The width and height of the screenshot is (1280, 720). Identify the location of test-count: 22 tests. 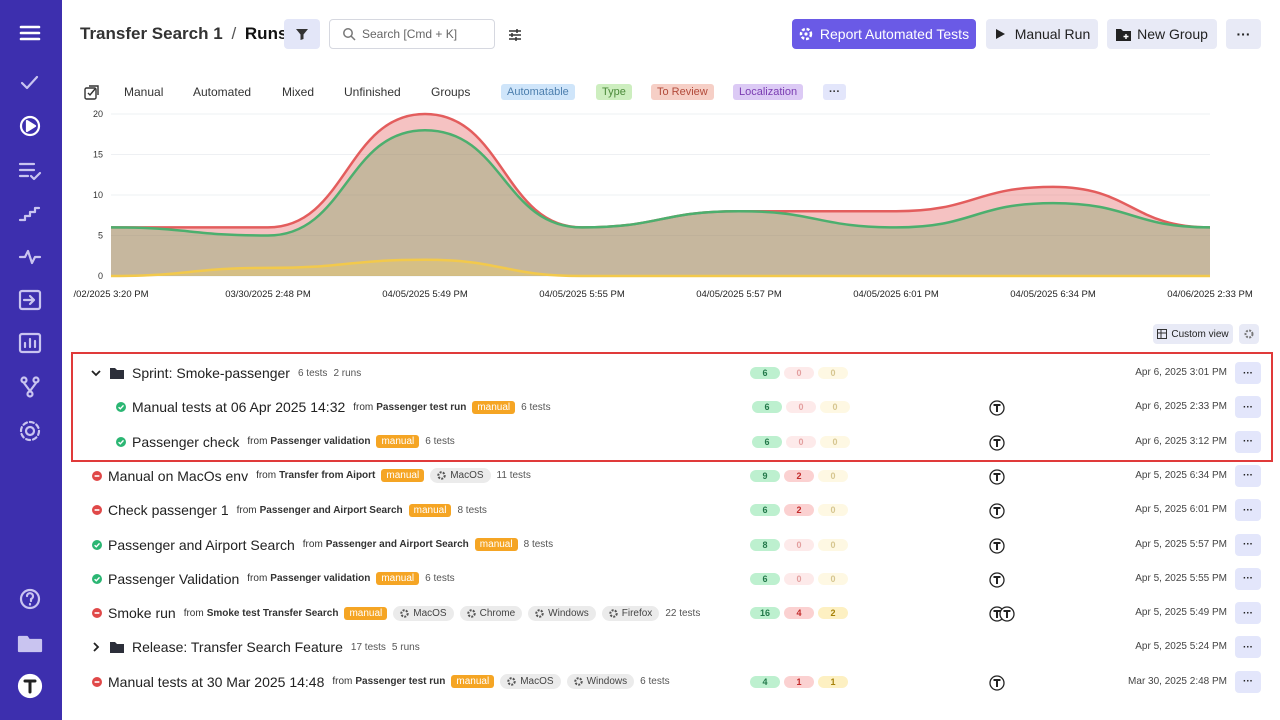
(682, 613).